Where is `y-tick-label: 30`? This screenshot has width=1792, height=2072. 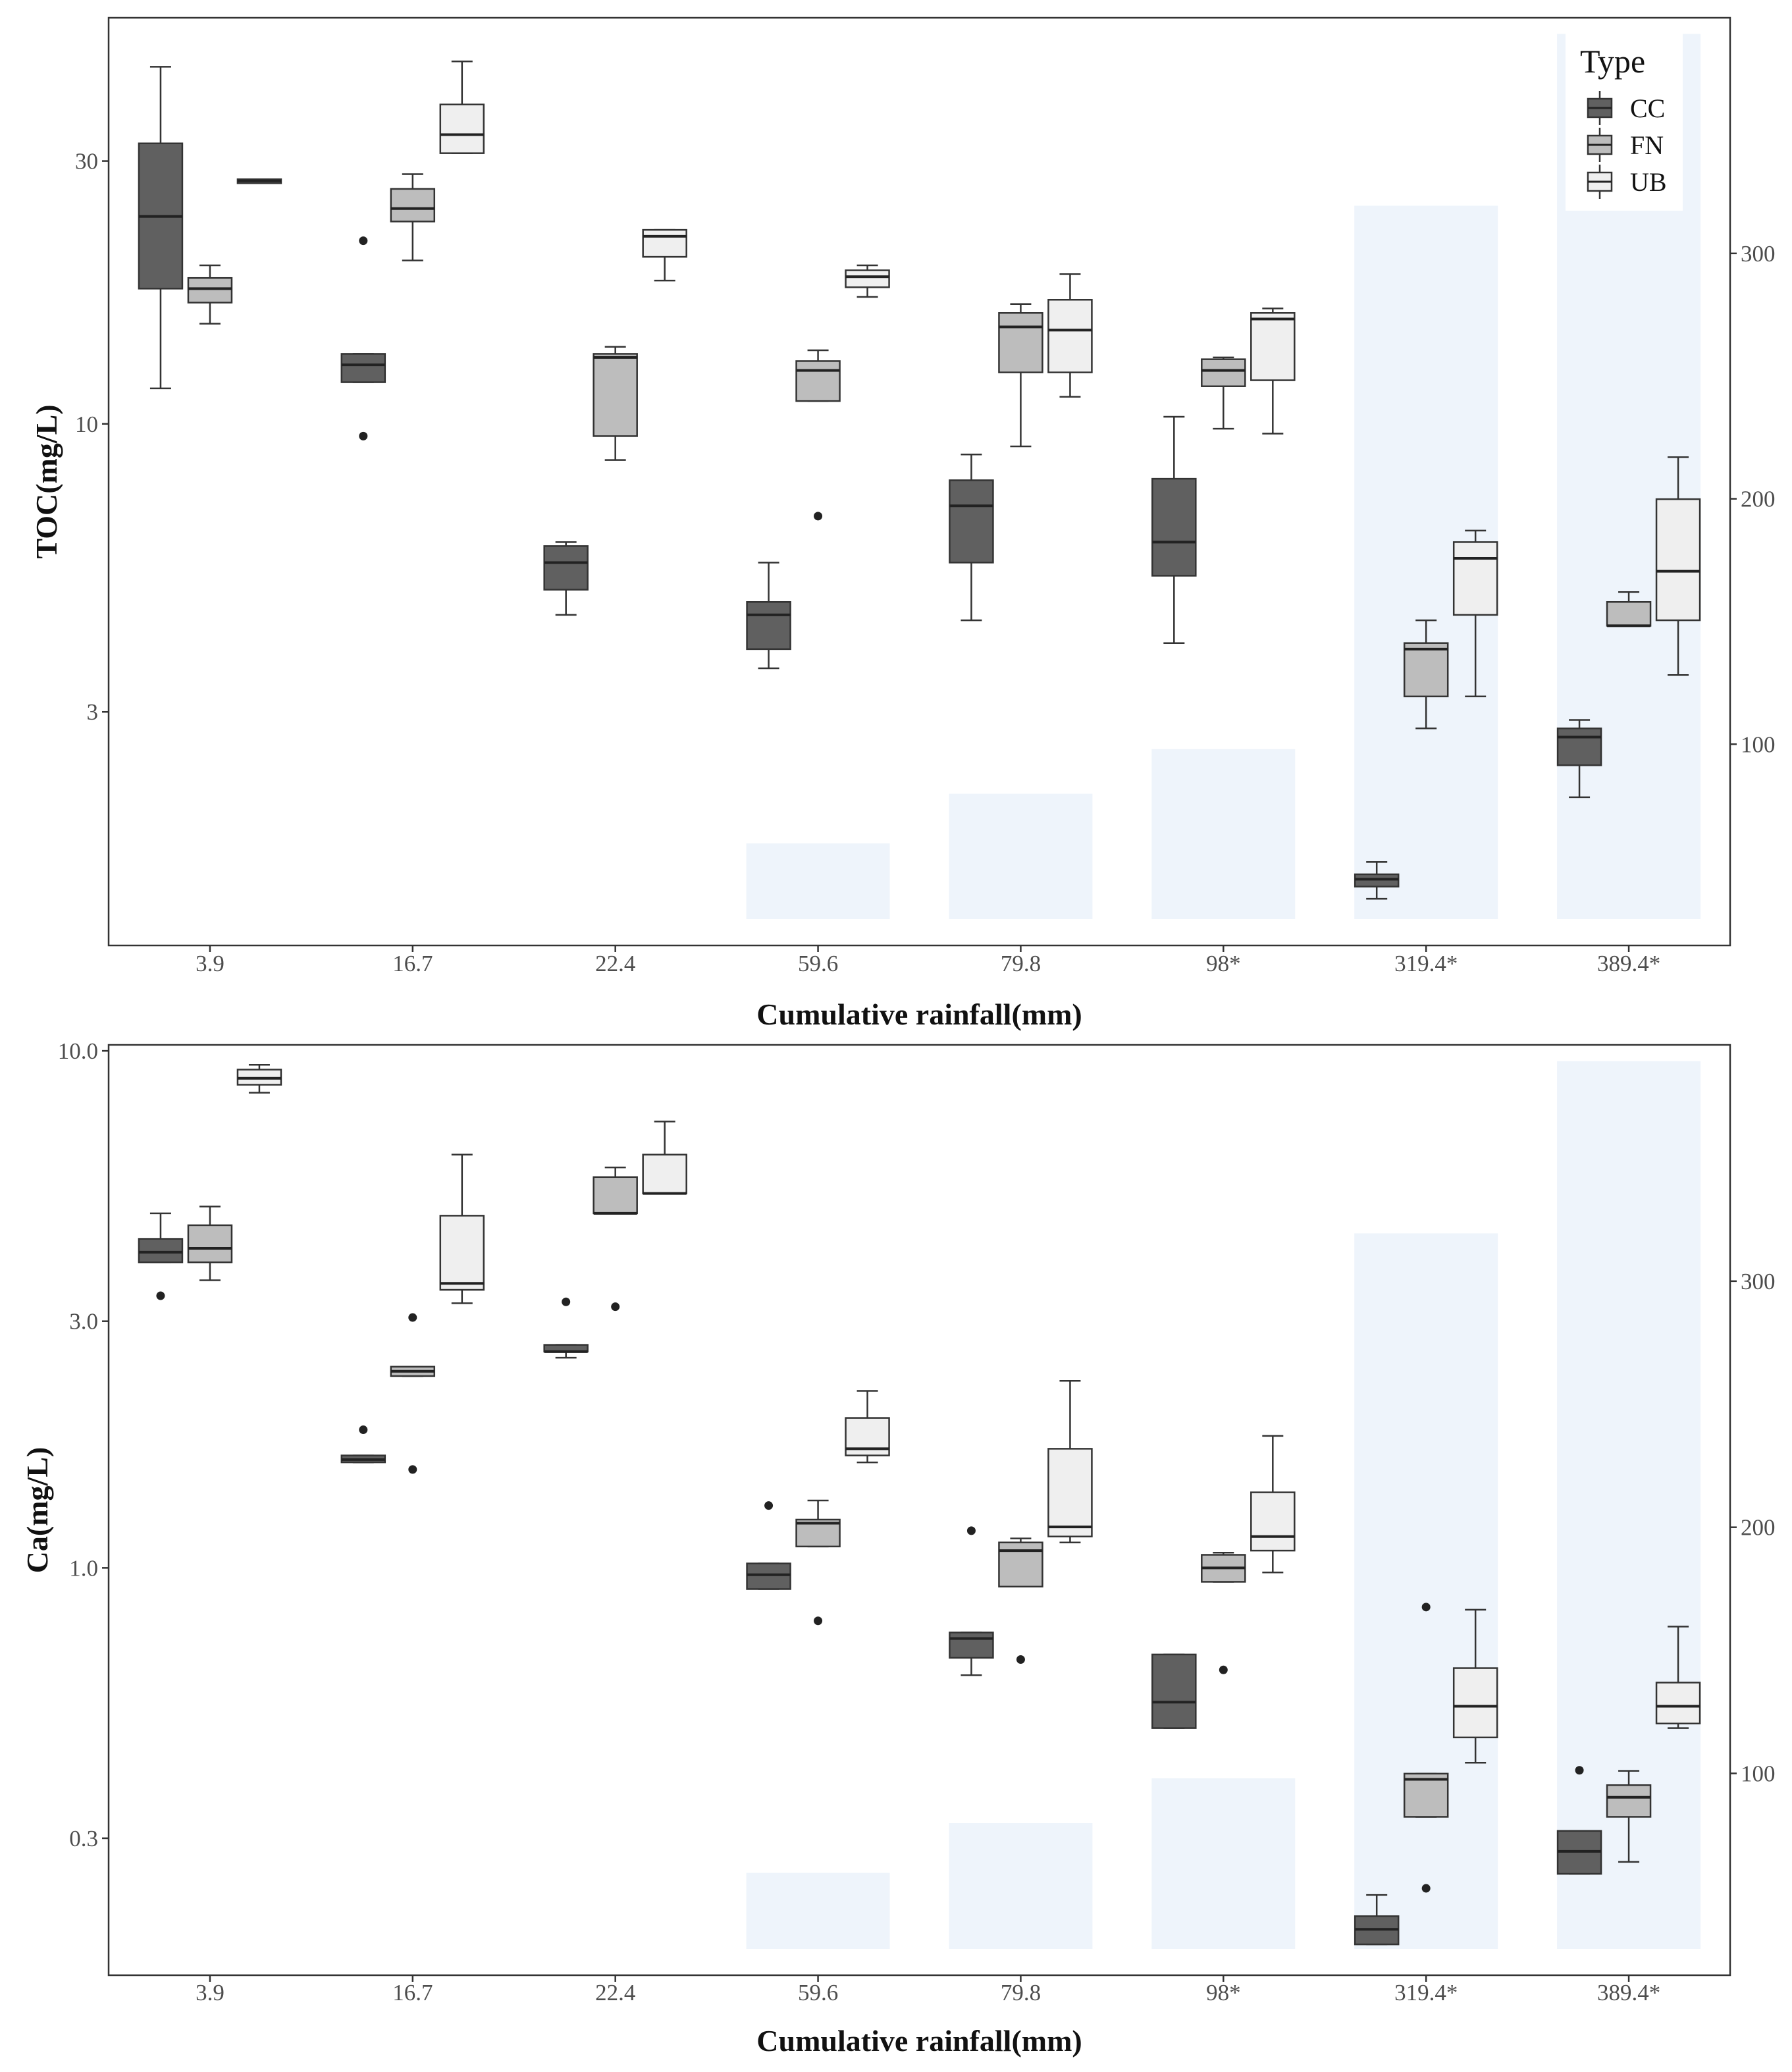
y-tick-label: 30 is located at coordinates (86, 161).